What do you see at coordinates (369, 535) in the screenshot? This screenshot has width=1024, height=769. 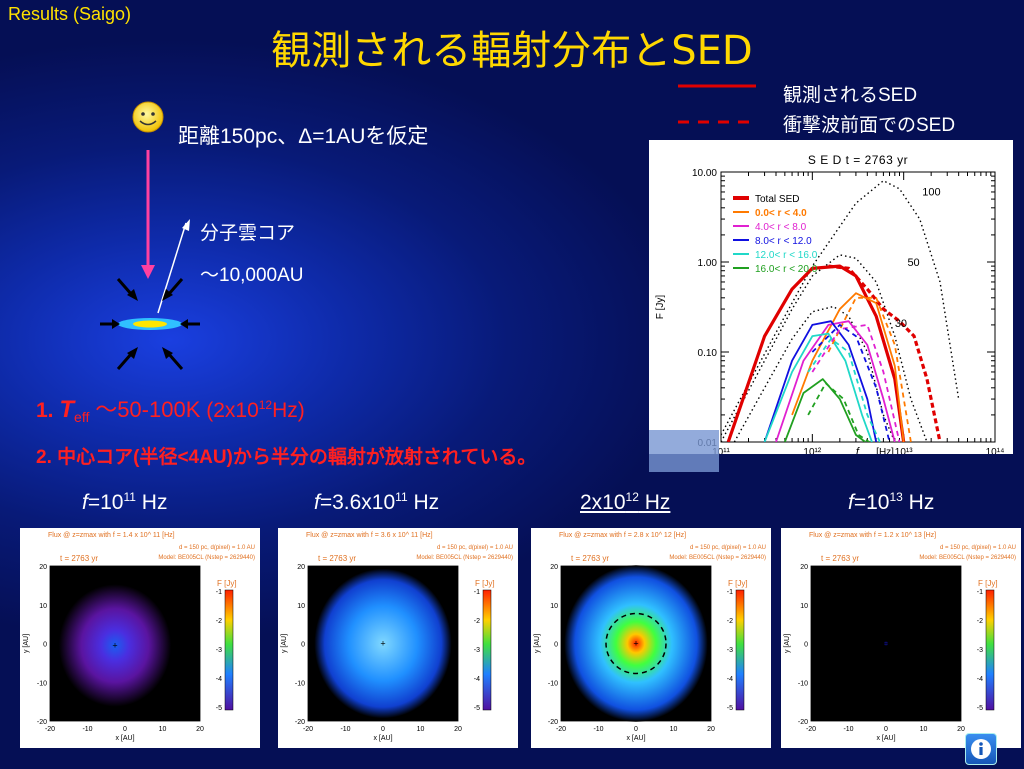 I see `map-header: Flux @ z=zmax with f = 3.6 x 10^ 11 [Hz]` at bounding box center [369, 535].